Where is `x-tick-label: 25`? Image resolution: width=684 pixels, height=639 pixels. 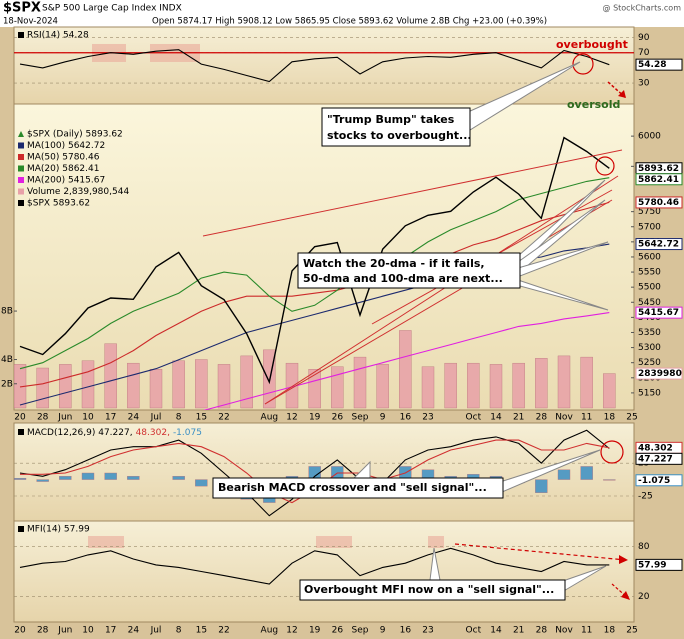
x-tick-label: 25 is located at coordinates (631, 631).